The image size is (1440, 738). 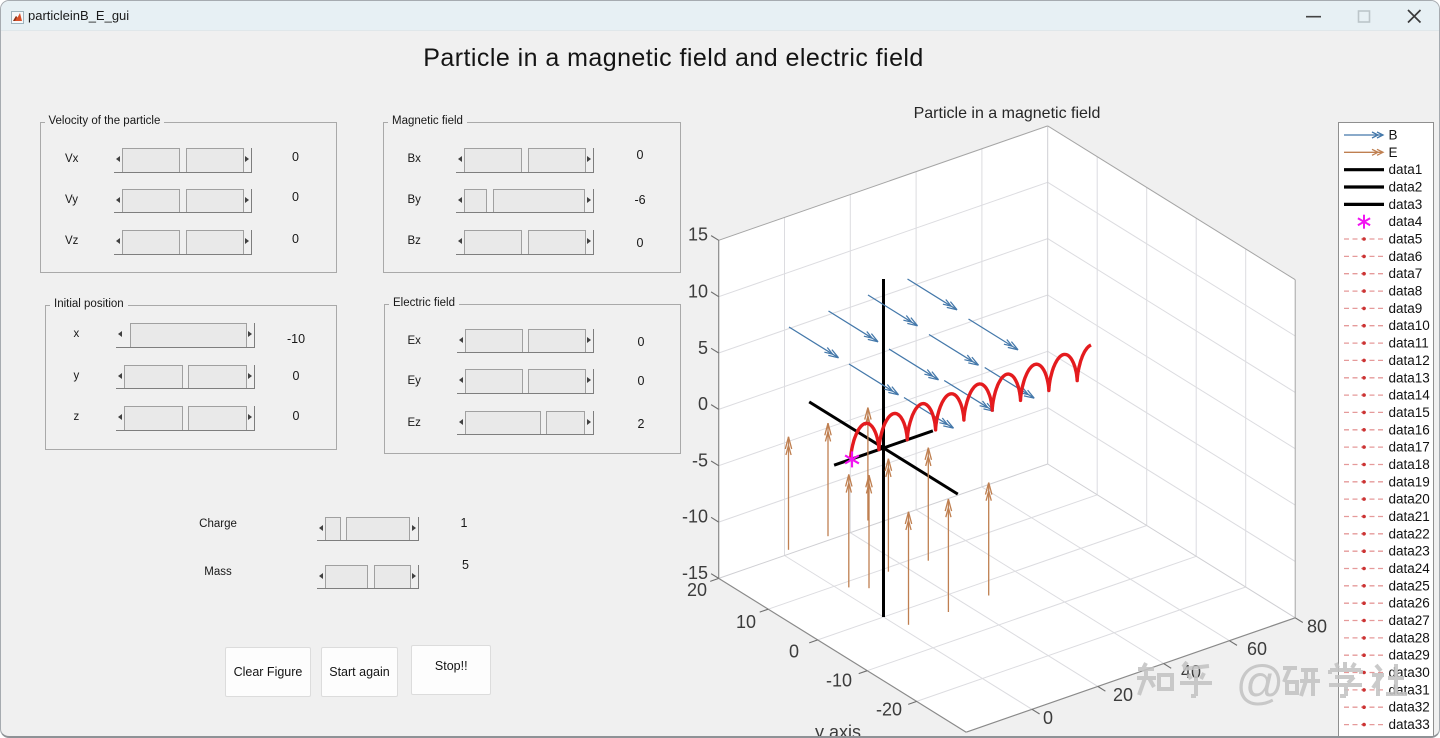 What do you see at coordinates (1409, 325) in the screenshot?
I see `svg-text: data10` at bounding box center [1409, 325].